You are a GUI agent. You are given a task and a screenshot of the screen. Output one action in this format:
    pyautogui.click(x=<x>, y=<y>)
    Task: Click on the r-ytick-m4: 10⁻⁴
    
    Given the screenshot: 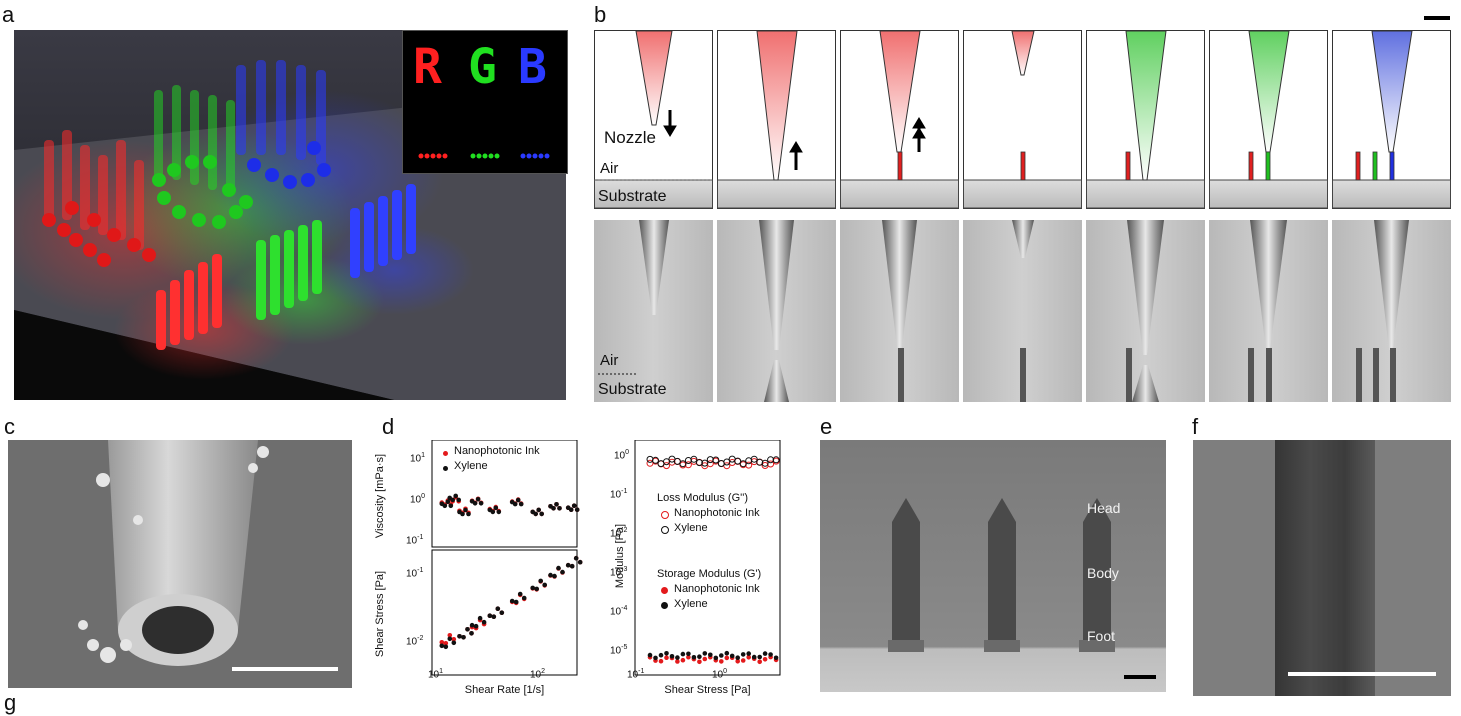 What is the action you would take?
    pyautogui.click(x=619, y=611)
    